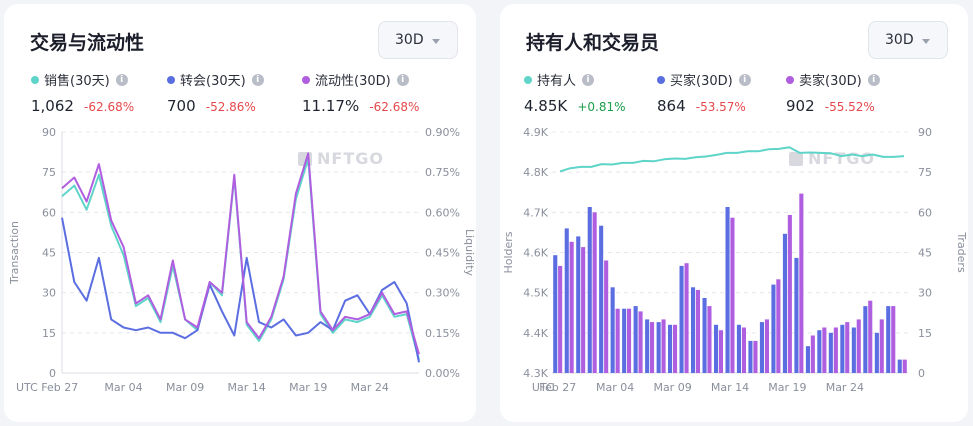  I want to click on stat-value: 4.85K, so click(546, 106).